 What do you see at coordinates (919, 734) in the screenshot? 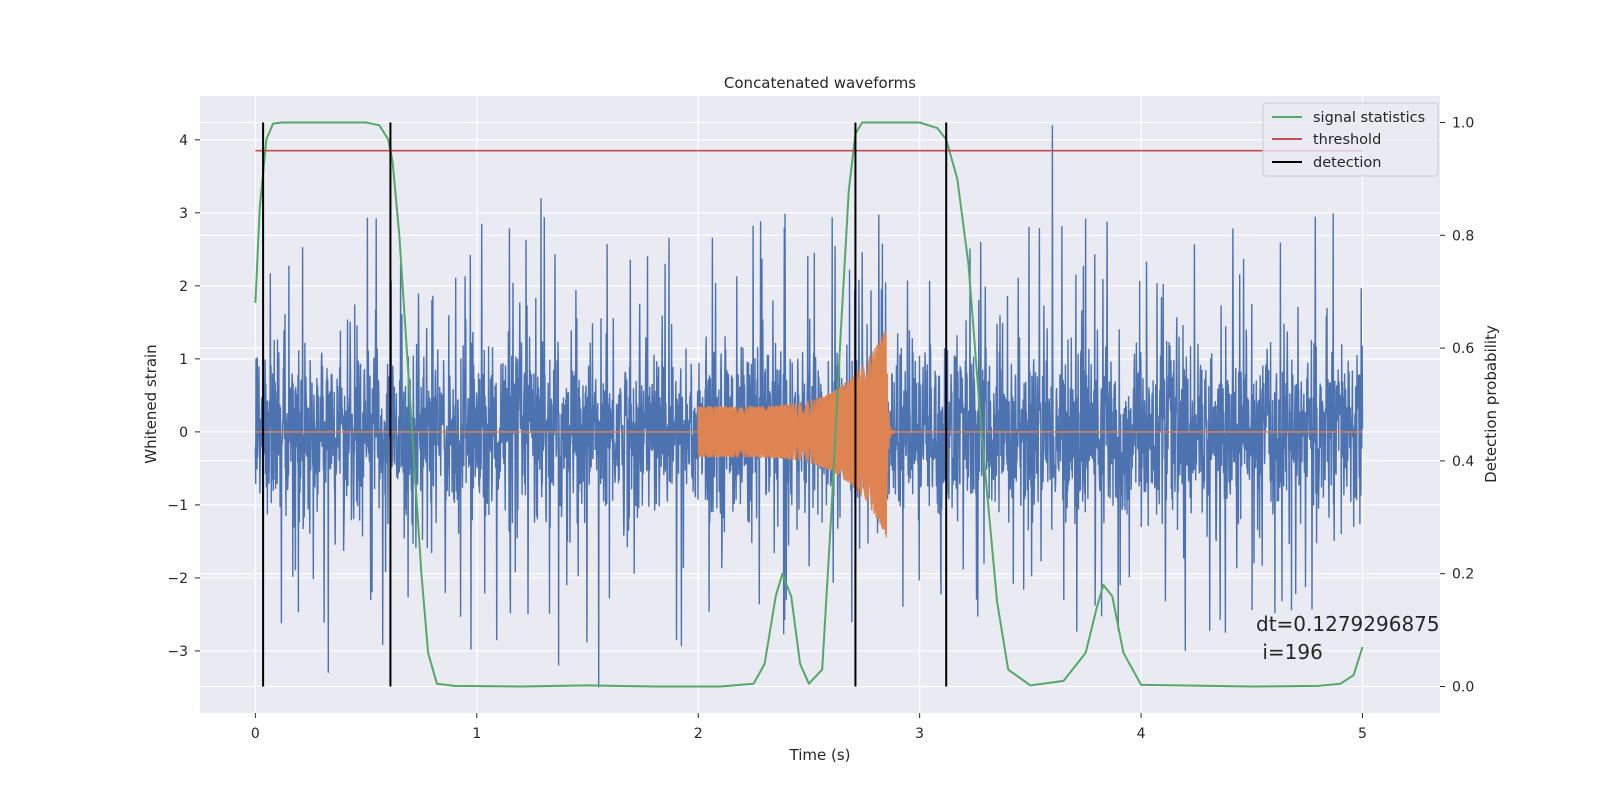
I see `x-tick-label-3: 3` at bounding box center [919, 734].